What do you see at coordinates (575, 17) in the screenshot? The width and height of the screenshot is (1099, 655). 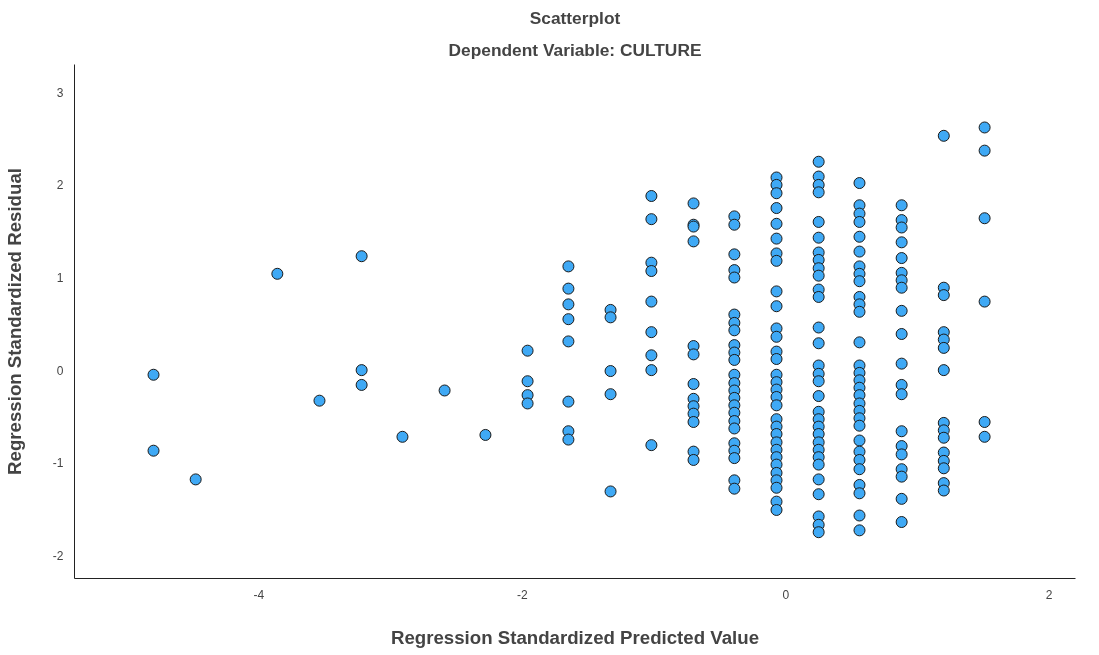 I see `chart-title: Scatterplot` at bounding box center [575, 17].